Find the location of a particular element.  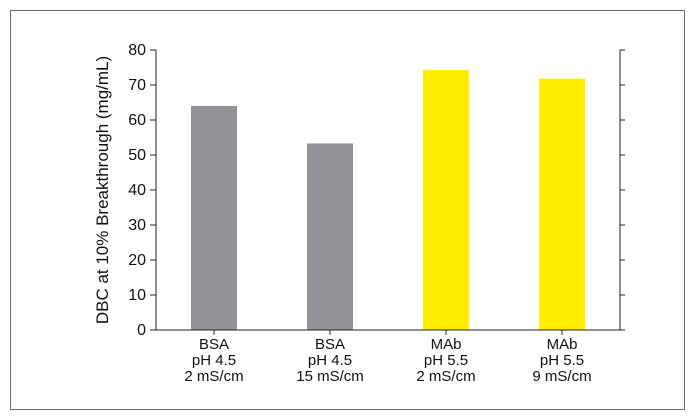

y-tick-label: 70 is located at coordinates (137, 85).